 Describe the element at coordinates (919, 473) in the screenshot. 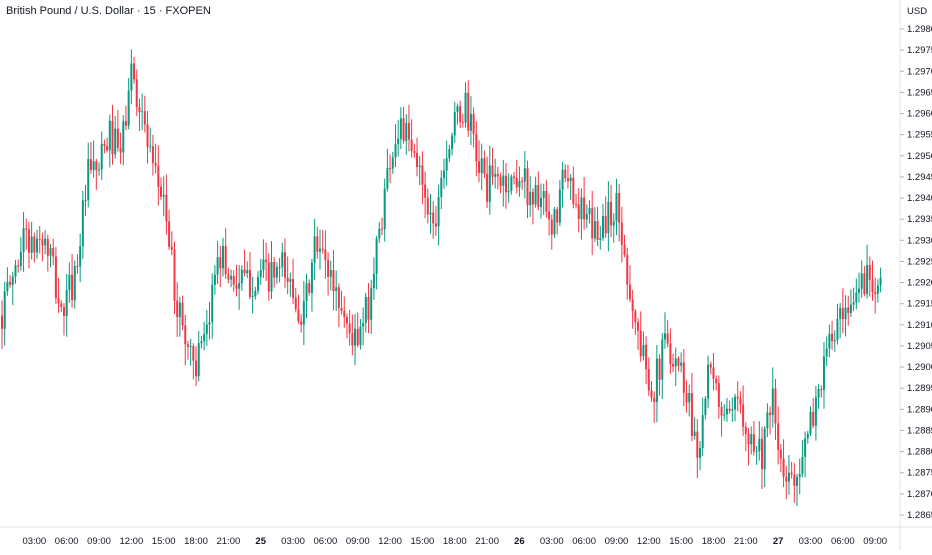

I see `price-tick-label: 1.28750` at that location.